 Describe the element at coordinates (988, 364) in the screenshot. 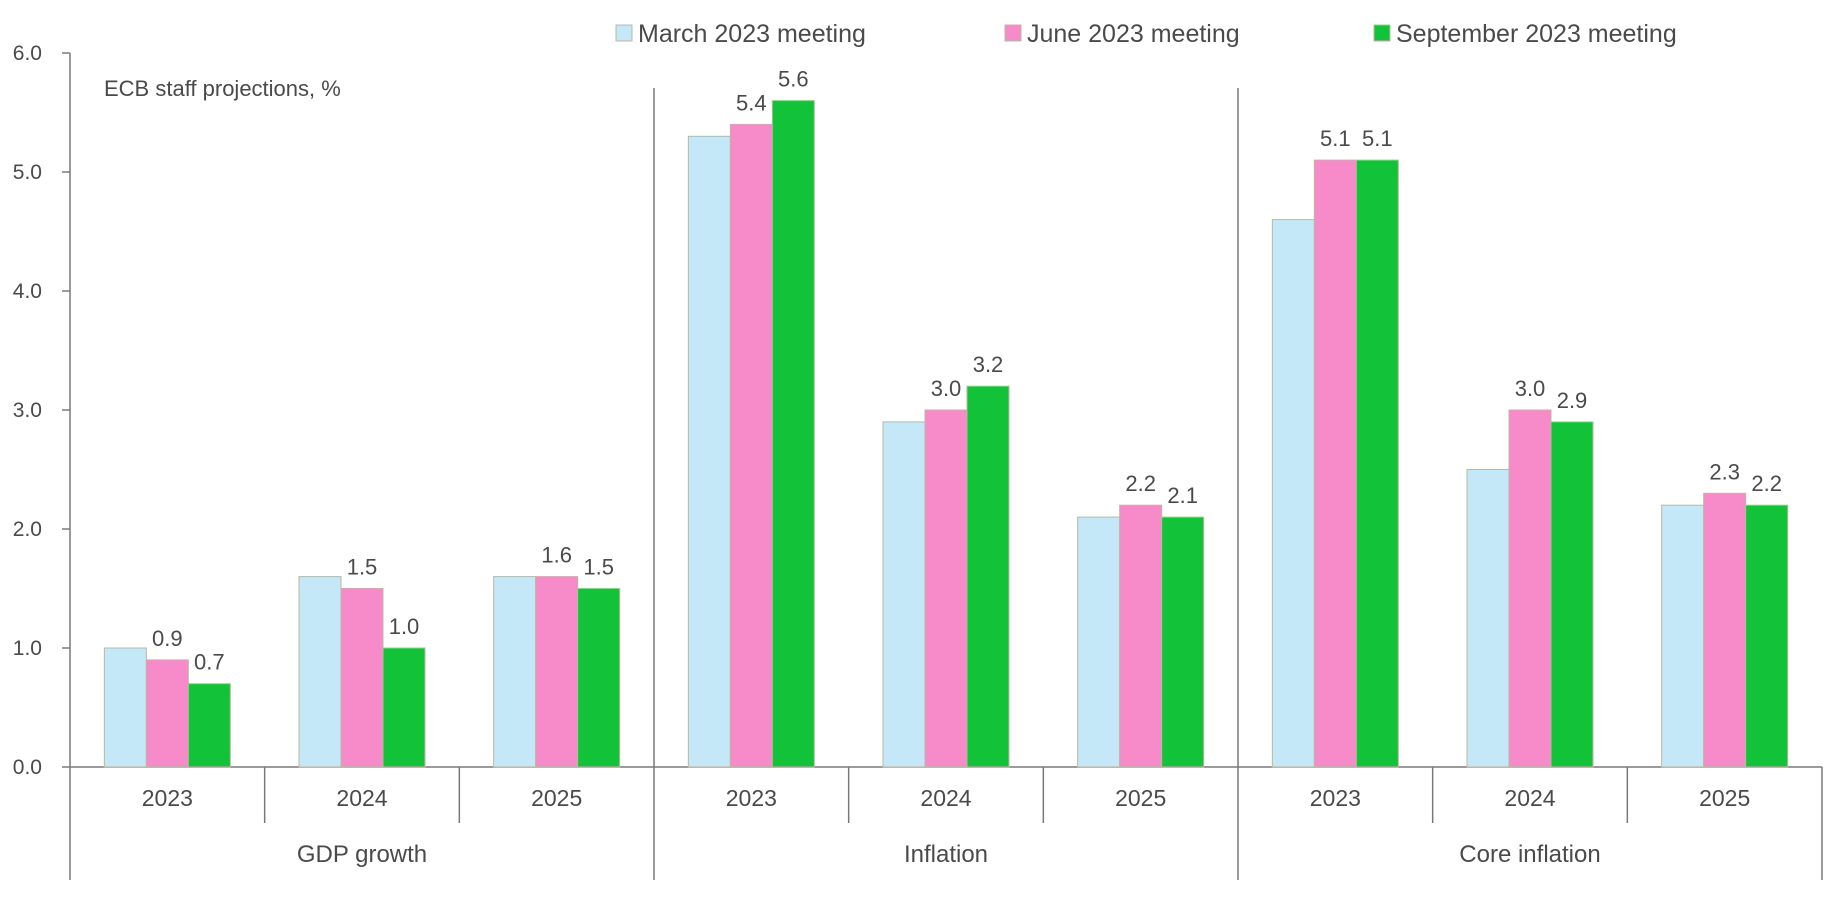

I see `data-label: 3.2` at that location.